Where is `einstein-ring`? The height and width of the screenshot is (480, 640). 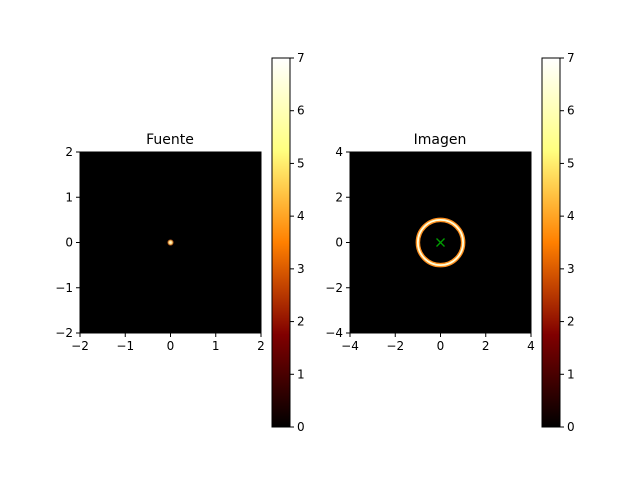 einstein-ring is located at coordinates (440, 242).